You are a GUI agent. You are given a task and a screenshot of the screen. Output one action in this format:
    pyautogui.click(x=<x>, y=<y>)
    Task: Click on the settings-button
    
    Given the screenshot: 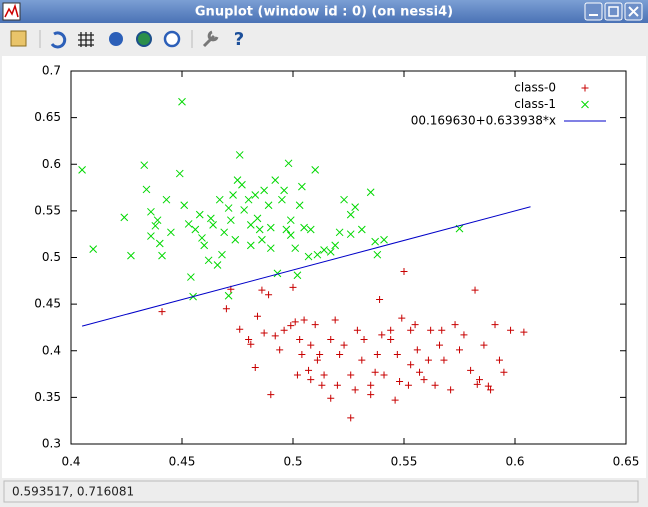 What is the action you would take?
    pyautogui.click(x=210, y=39)
    